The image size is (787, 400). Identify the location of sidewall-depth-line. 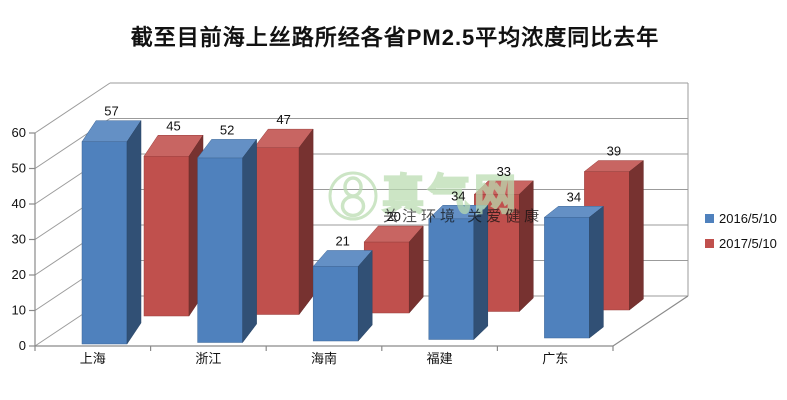
(72, 108).